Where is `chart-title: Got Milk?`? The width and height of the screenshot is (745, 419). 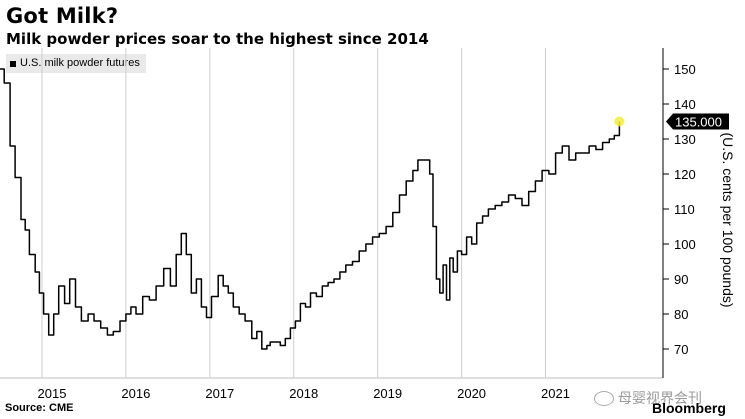 chart-title: Got Milk? is located at coordinates (62, 16).